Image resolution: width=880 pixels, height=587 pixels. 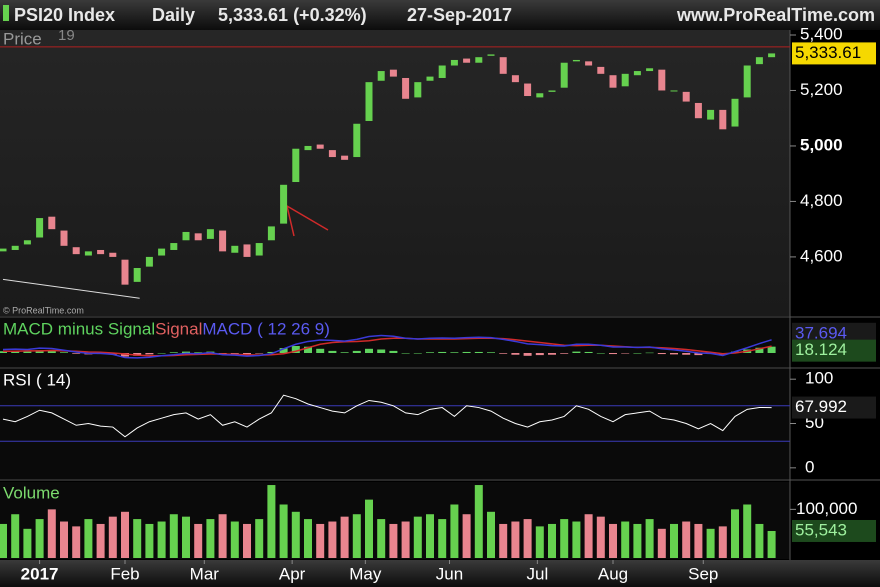 What do you see at coordinates (821, 332) in the screenshot?
I see `last-value-label: 37.694` at bounding box center [821, 332].